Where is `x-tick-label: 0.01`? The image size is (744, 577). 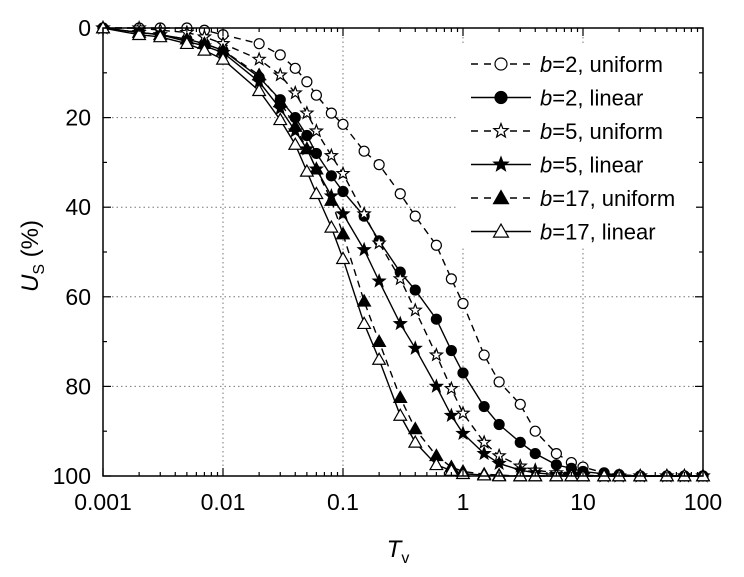 x-tick-label: 0.01 is located at coordinates (223, 502).